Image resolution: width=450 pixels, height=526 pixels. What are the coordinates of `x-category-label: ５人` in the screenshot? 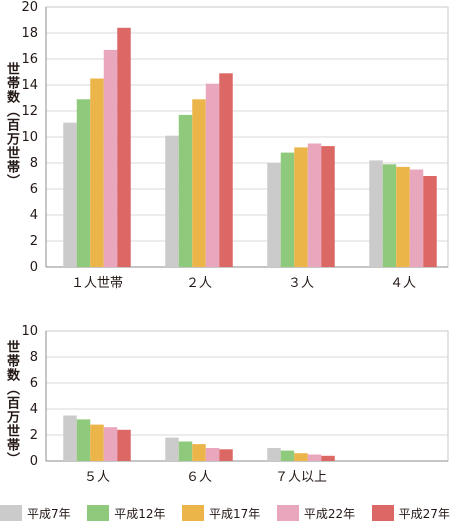 It's located at (97, 477).